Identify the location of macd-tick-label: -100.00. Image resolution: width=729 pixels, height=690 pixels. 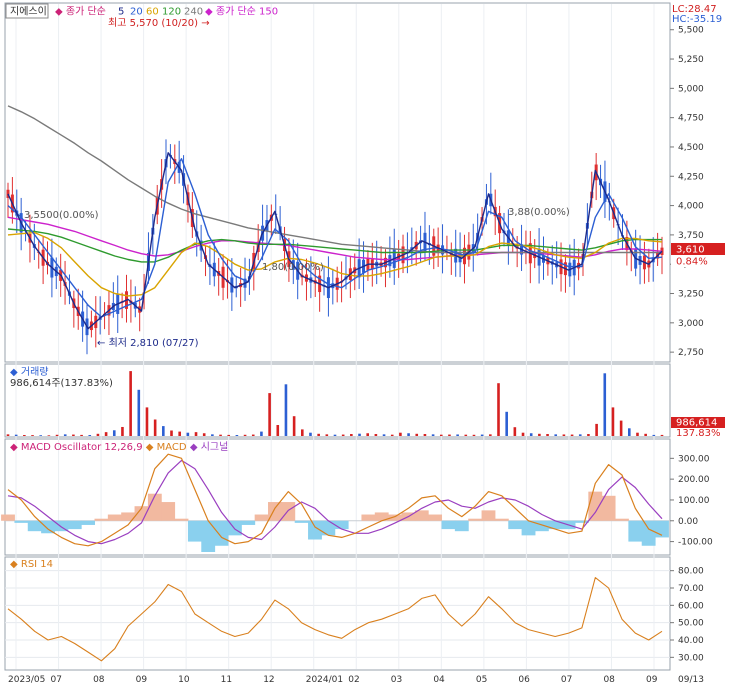
(695, 543).